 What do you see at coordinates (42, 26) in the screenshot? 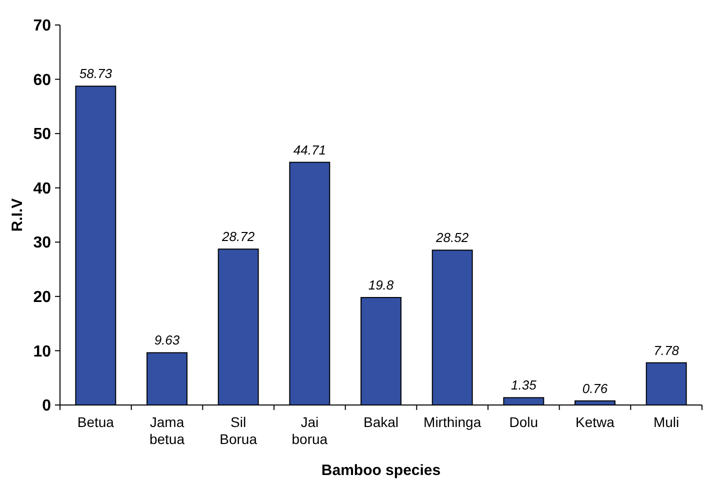
I see `y-tick-label: 70` at bounding box center [42, 26].